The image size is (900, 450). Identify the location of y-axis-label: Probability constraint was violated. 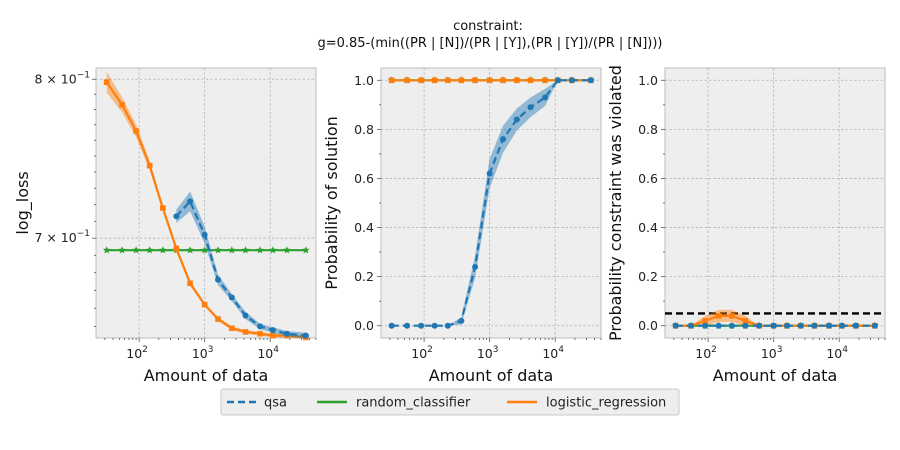
(615, 203).